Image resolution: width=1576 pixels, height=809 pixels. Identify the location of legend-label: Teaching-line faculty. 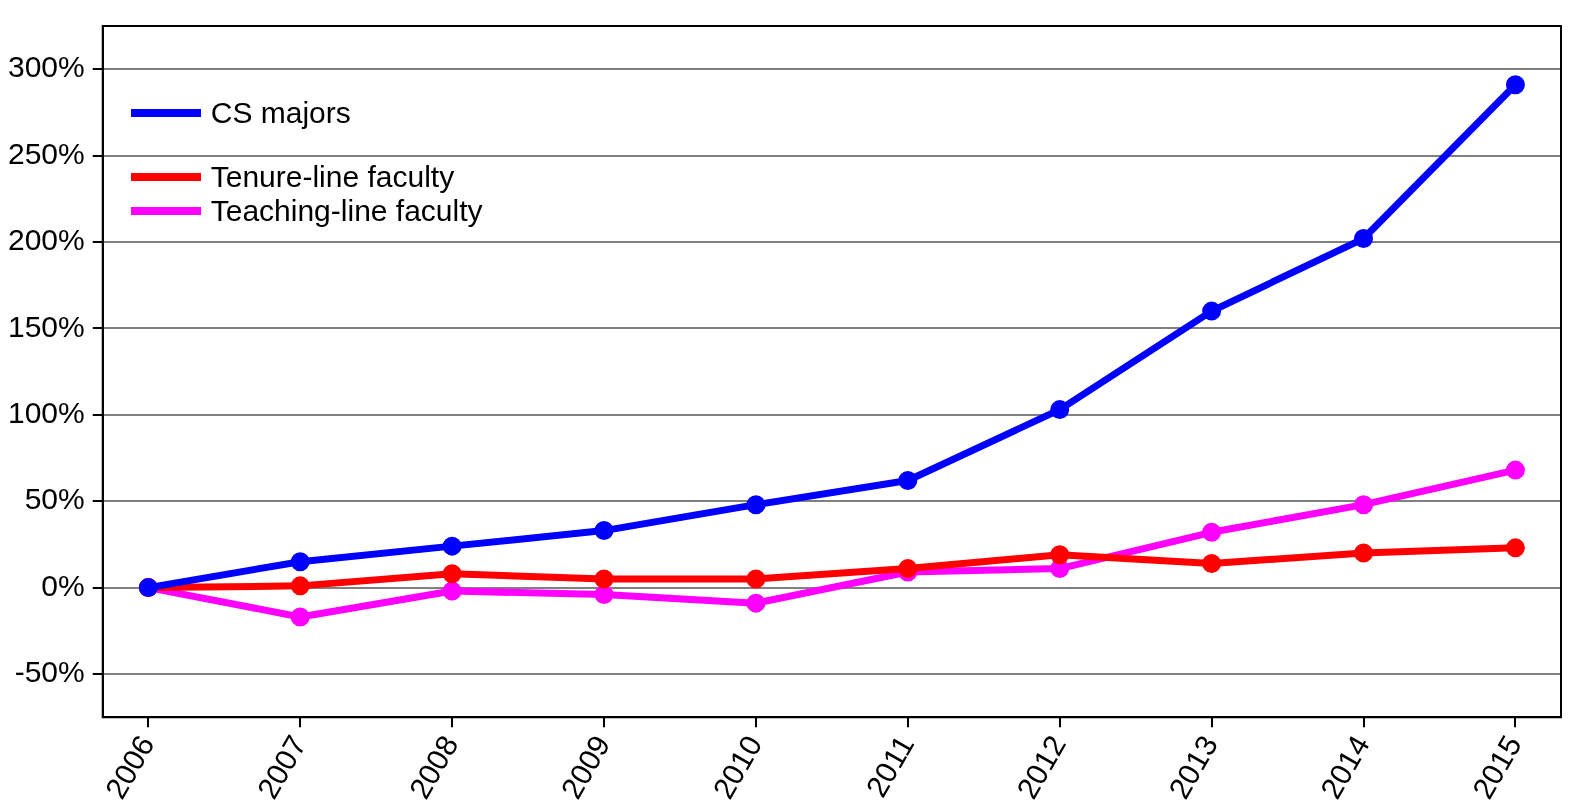
(346, 211).